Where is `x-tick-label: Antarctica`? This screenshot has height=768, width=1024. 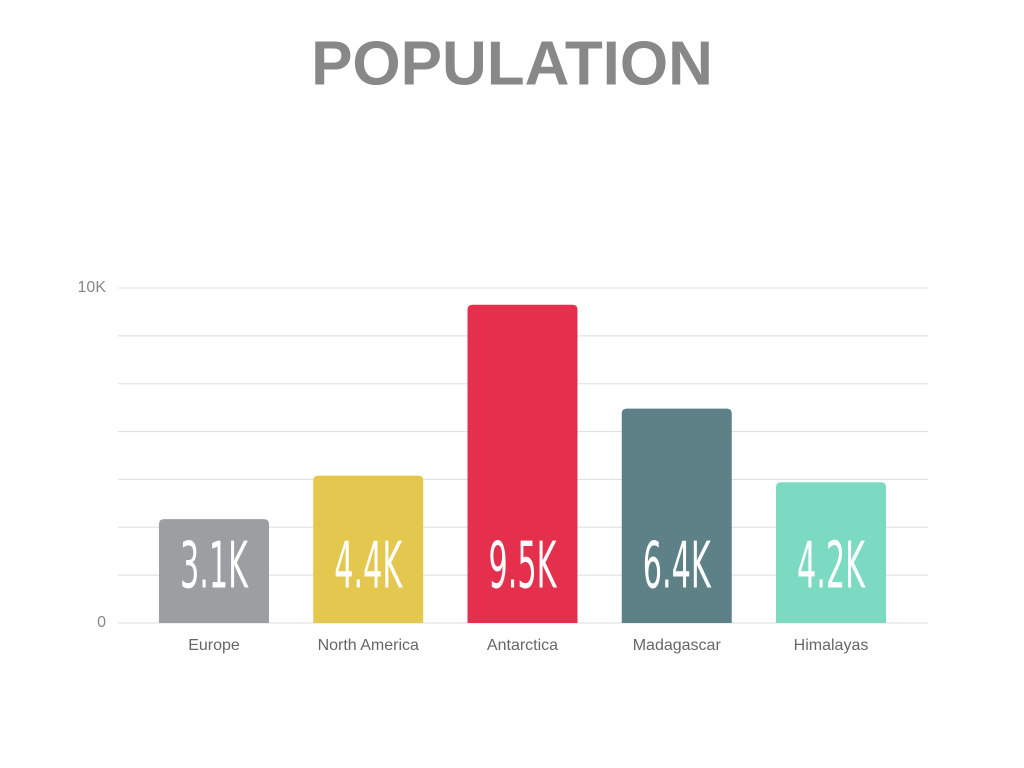 x-tick-label: Antarctica is located at coordinates (522, 645).